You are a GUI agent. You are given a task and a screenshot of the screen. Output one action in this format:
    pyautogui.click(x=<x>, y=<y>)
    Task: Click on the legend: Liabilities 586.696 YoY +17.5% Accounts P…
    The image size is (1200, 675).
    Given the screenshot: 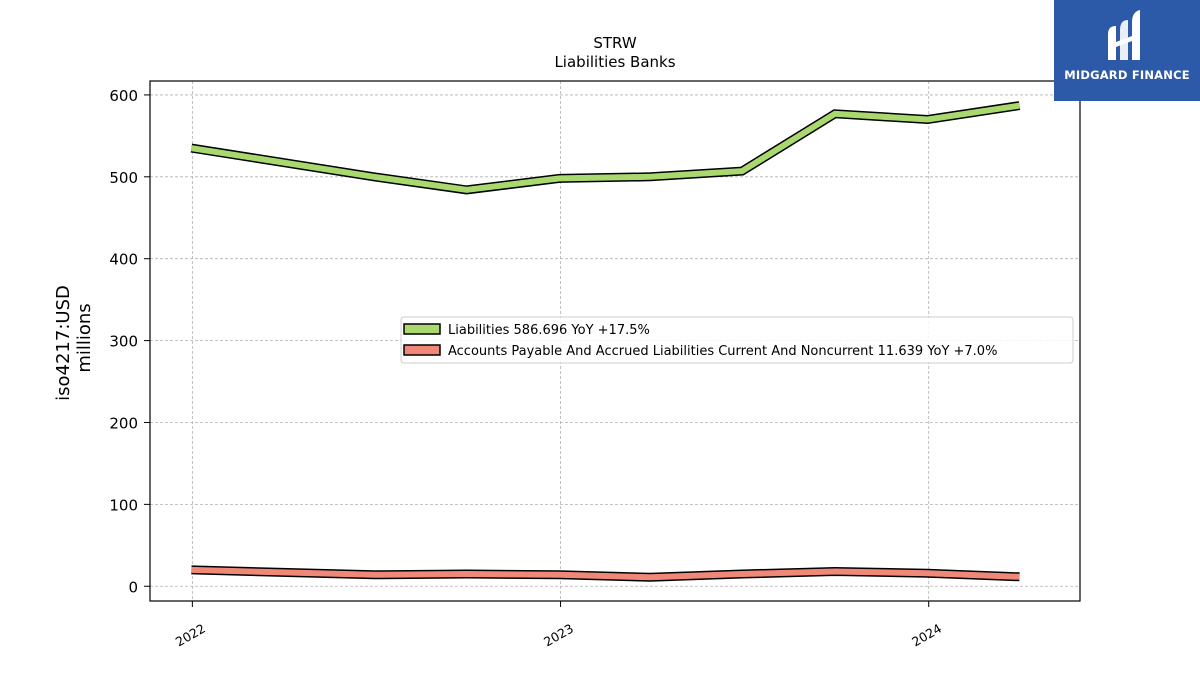 What is the action you would take?
    pyautogui.click(x=737, y=340)
    